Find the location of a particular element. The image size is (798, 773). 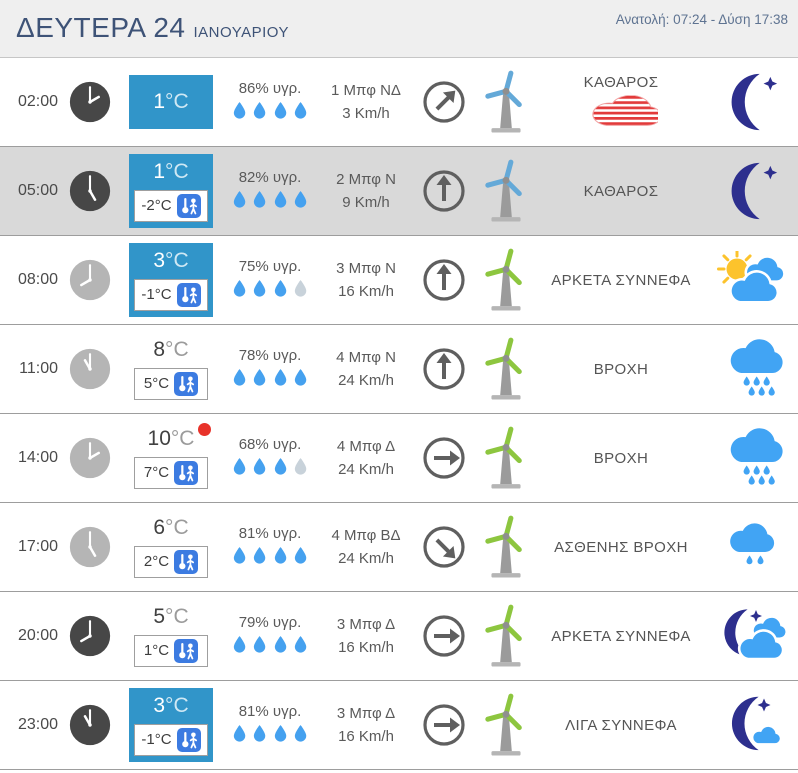

weather-description: ΛΙΓΑ ΣΥΝΝΕΦΑ is located at coordinates (621, 725).